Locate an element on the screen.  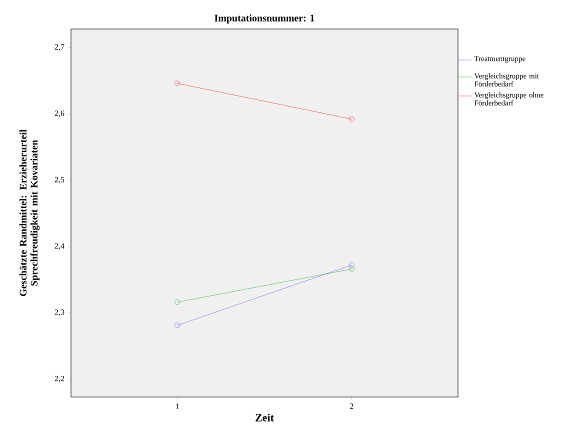
chart-title: Imputationsnummer: 1 is located at coordinates (264, 19).